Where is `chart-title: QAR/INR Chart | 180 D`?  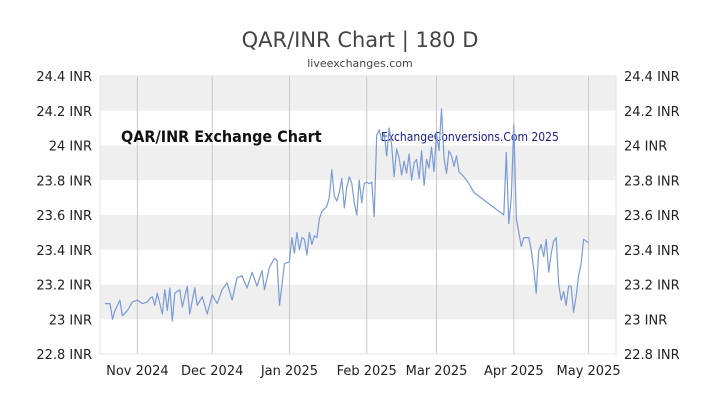
chart-title: QAR/INR Chart | 180 D is located at coordinates (360, 40).